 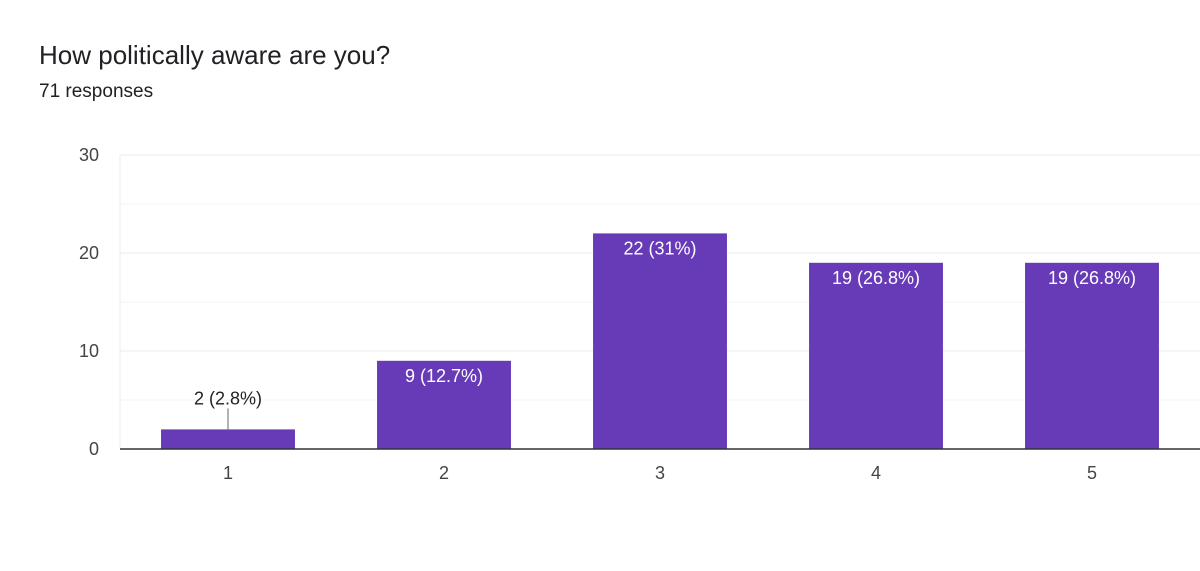 What do you see at coordinates (215, 55) in the screenshot?
I see `chart-title: How politically aware are you?` at bounding box center [215, 55].